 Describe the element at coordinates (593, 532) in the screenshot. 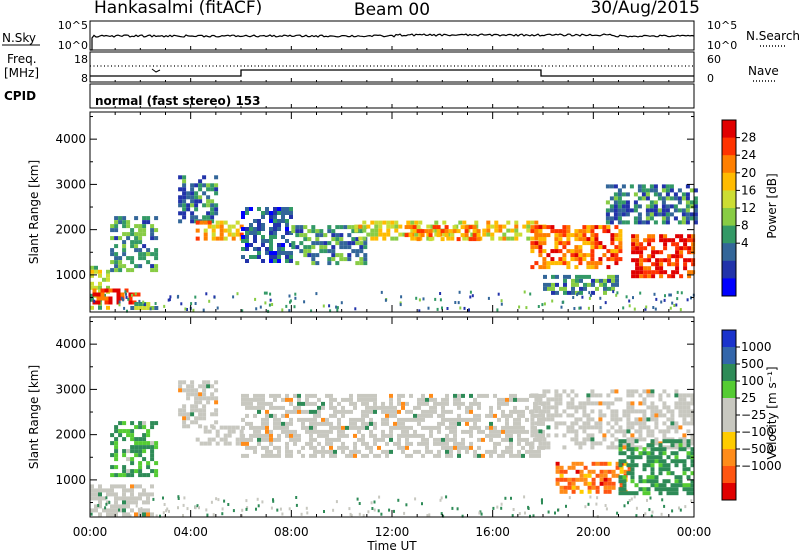

I see `x-tick-label: 20:00` at that location.